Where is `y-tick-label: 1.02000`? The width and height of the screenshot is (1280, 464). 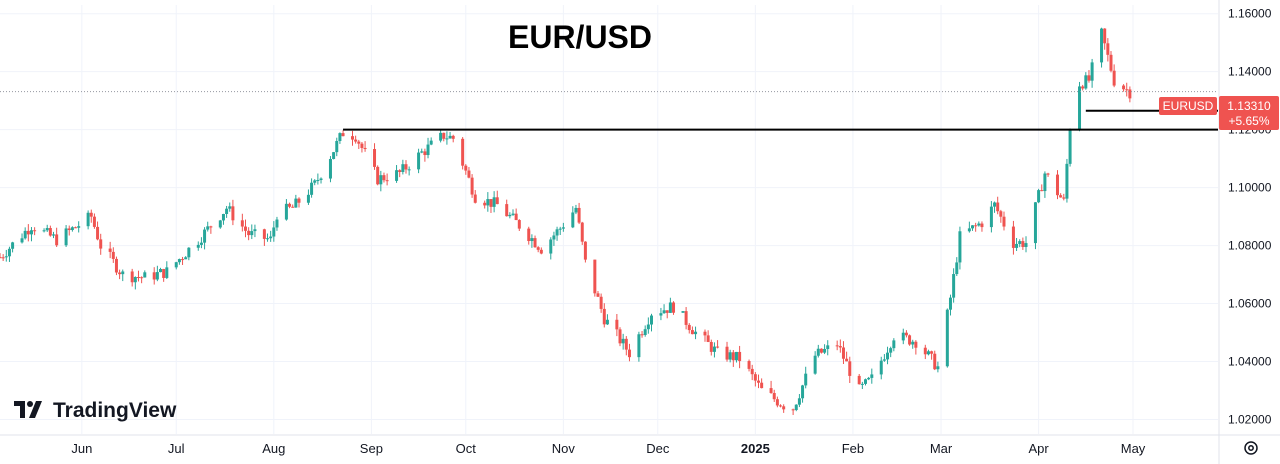
y-tick-label: 1.02000 is located at coordinates (1250, 420).